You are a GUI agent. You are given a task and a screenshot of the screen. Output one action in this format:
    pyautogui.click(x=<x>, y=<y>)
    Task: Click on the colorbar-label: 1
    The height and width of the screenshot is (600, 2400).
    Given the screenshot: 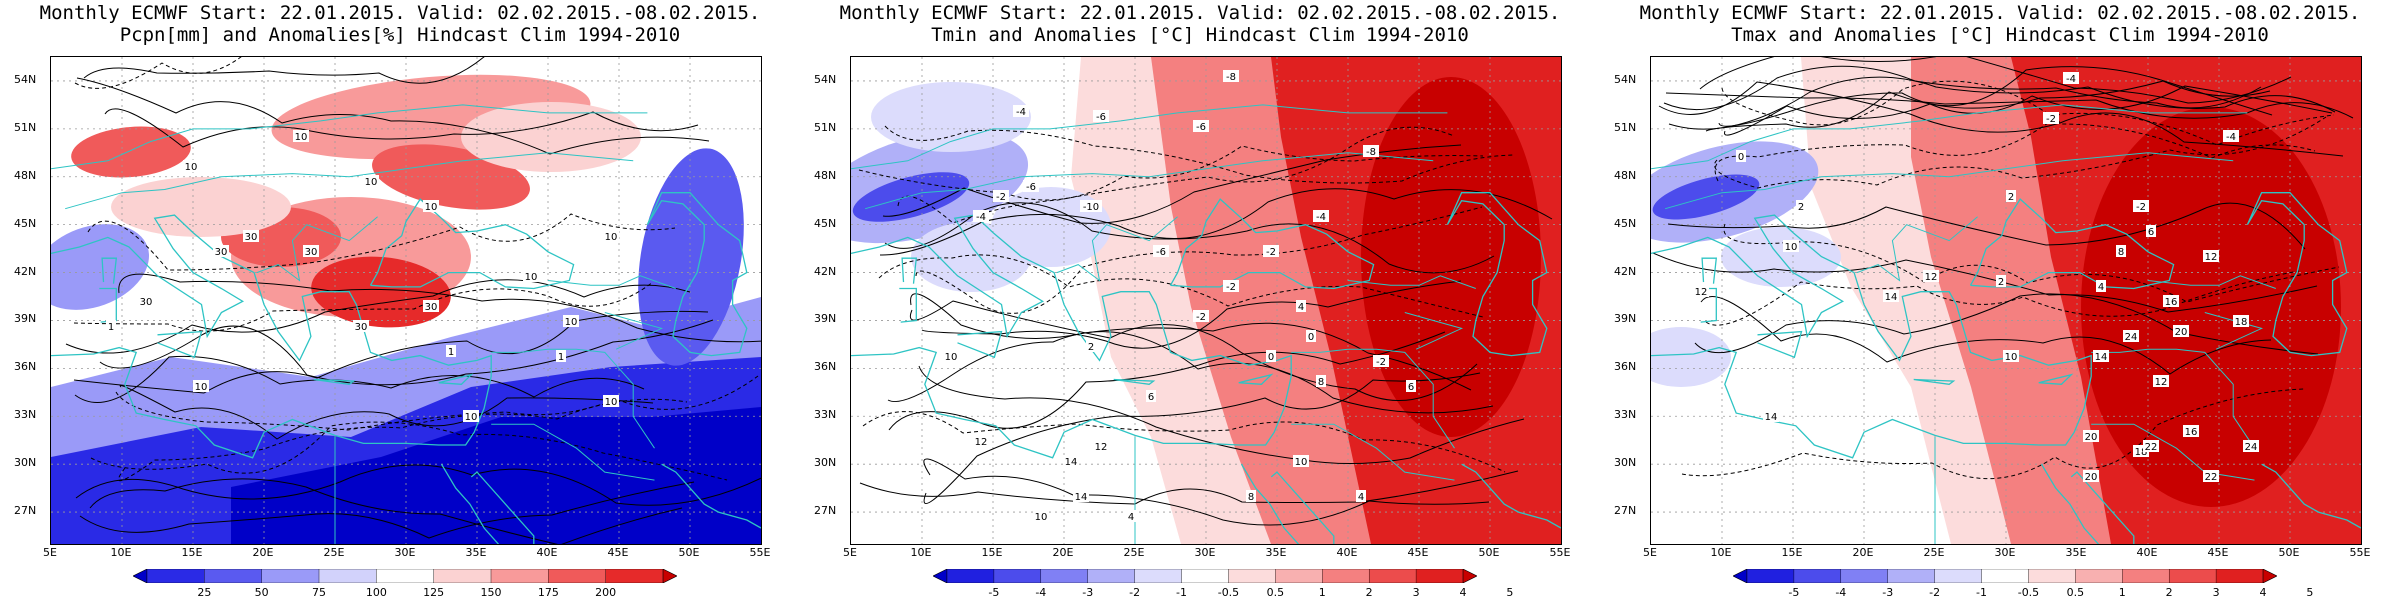 What is the action you would take?
    pyautogui.click(x=2122, y=592)
    